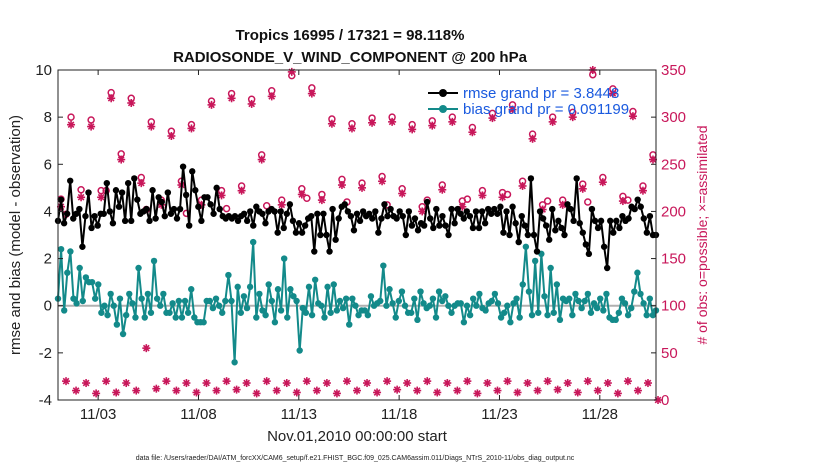  What do you see at coordinates (48, 164) in the screenshot?
I see `left-tick-label: 6` at bounding box center [48, 164].